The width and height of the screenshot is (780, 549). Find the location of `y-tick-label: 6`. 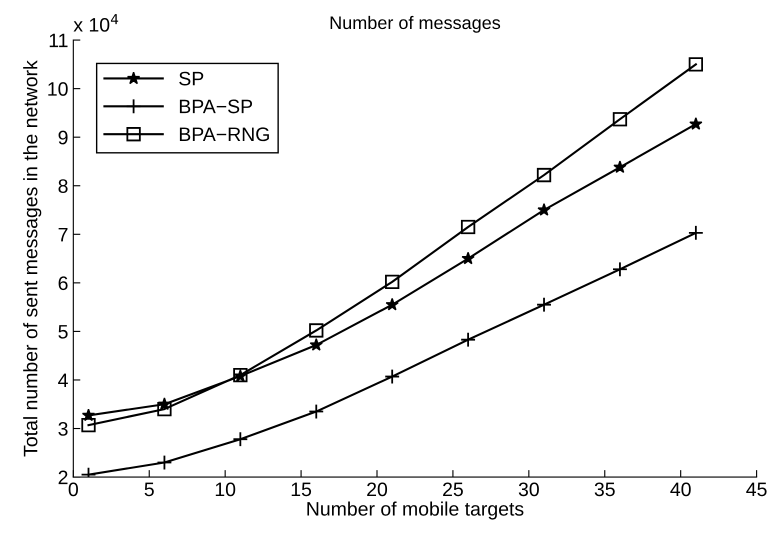

y-tick-label: 6 is located at coordinates (63, 283).